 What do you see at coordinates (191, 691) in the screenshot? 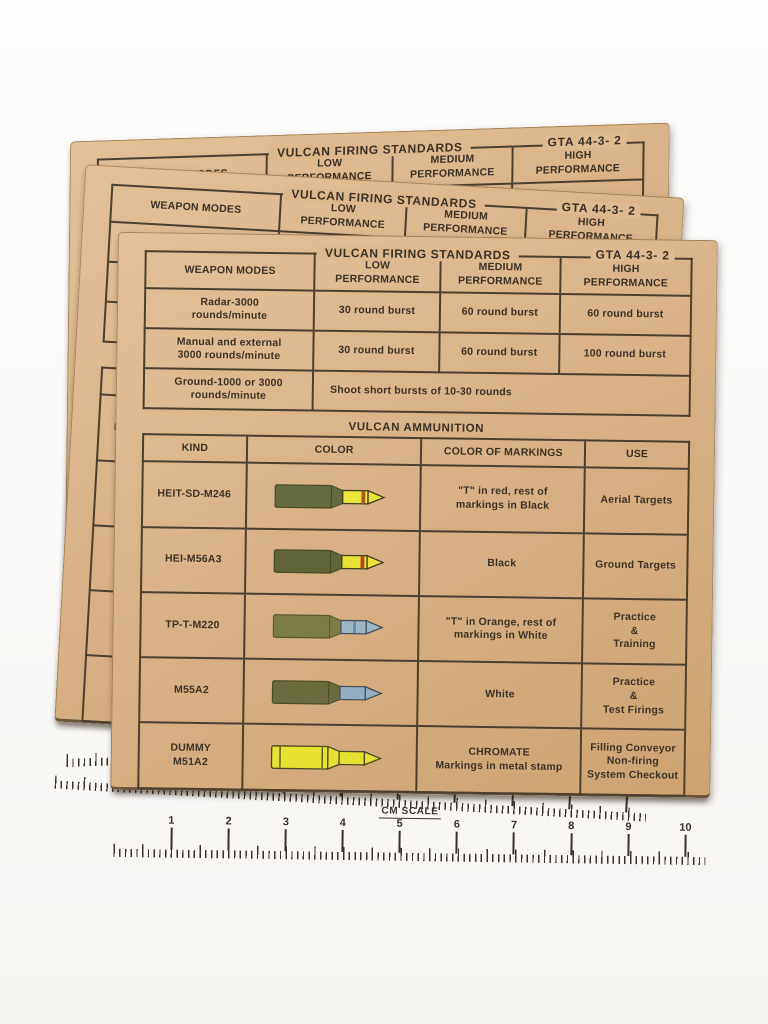
I see `kind-cell: M55A2` at bounding box center [191, 691].